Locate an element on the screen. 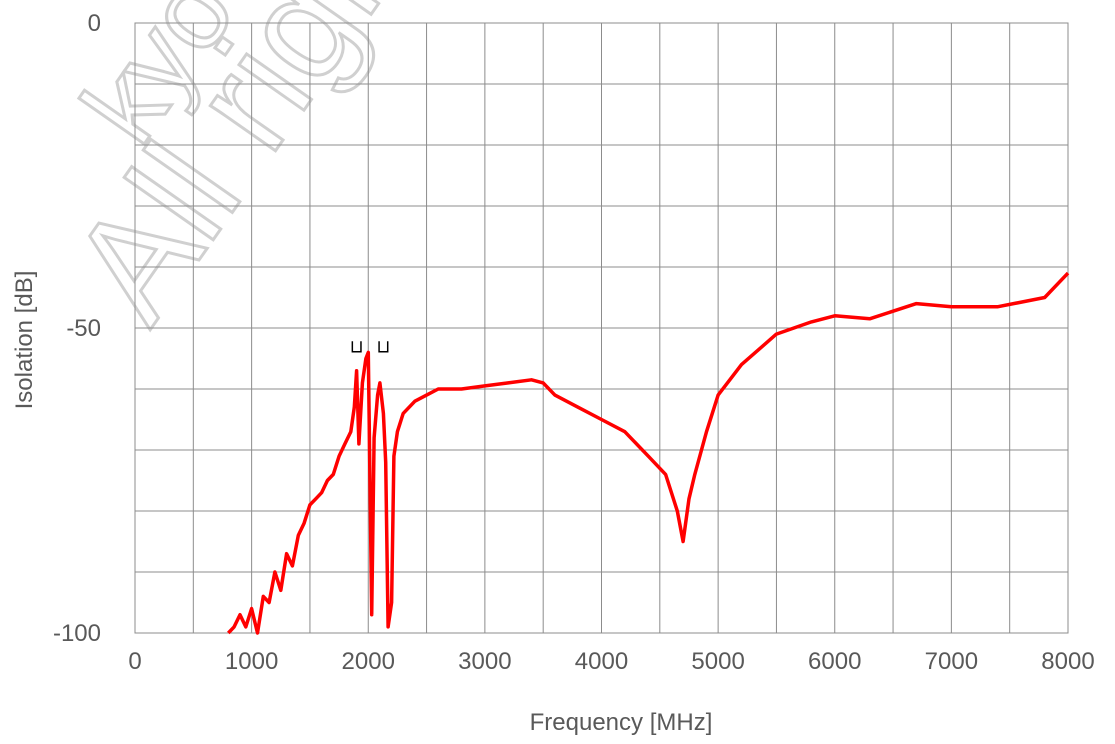  y-tick-label: 0 is located at coordinates (94, 23).